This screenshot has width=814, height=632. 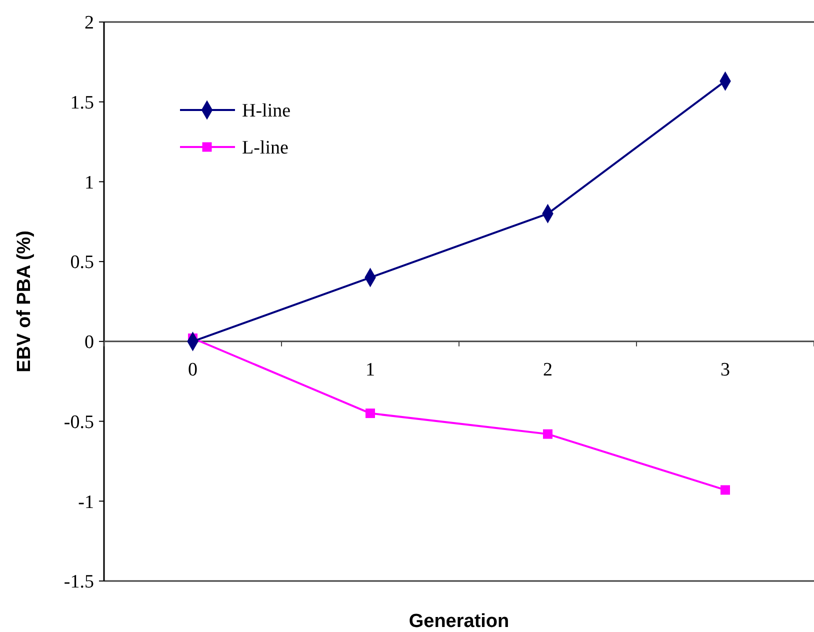 I want to click on y-tick-label: 1.5, so click(x=82, y=103).